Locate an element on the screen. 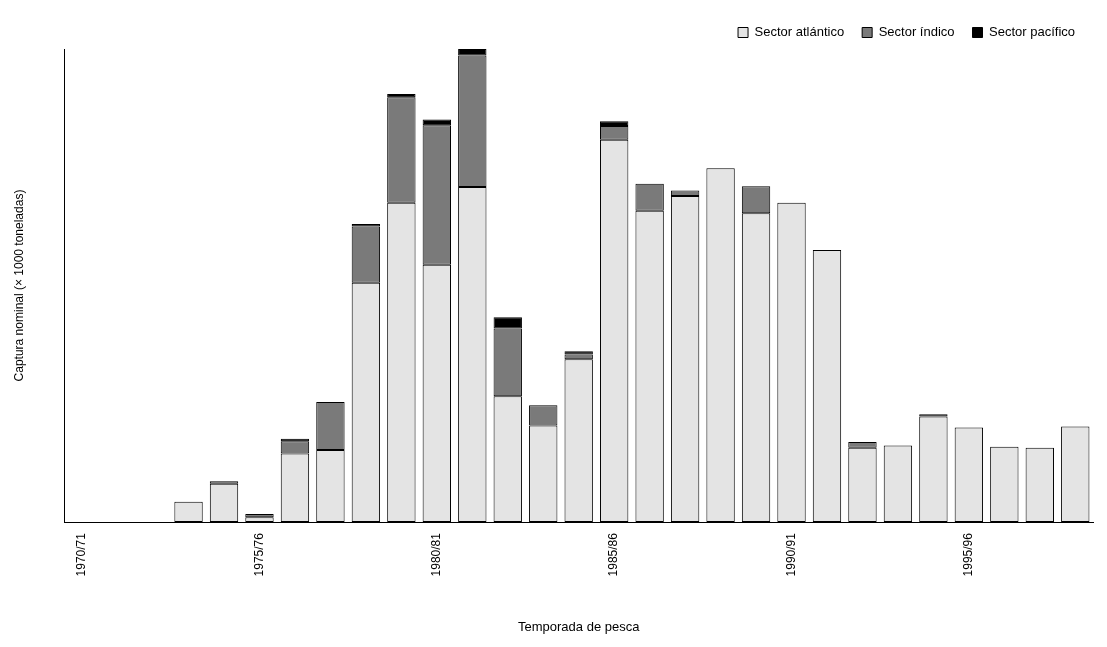  x-tick-label: 1975/76 is located at coordinates (258, 554).